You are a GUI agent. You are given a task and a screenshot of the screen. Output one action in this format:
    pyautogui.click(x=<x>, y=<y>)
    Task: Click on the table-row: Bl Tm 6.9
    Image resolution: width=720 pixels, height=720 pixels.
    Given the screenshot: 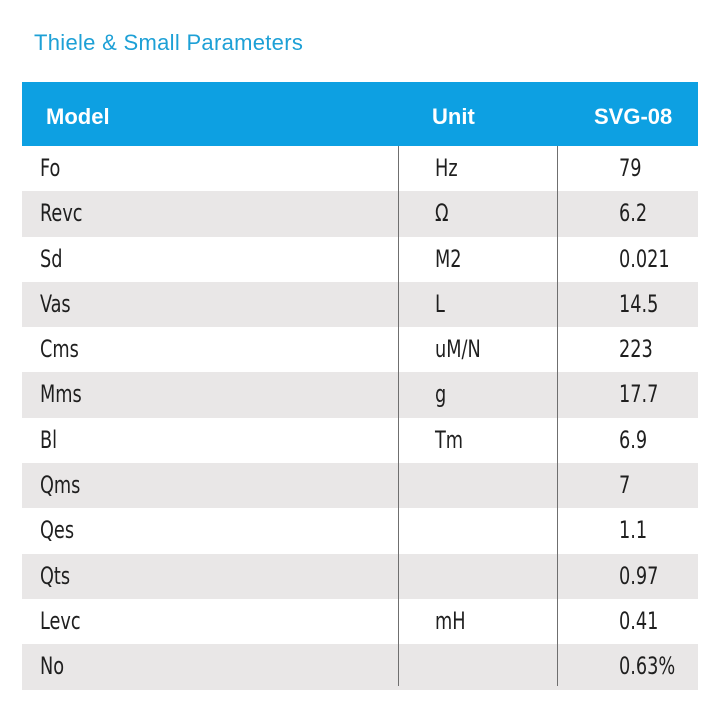 What is the action you would take?
    pyautogui.click(x=360, y=440)
    